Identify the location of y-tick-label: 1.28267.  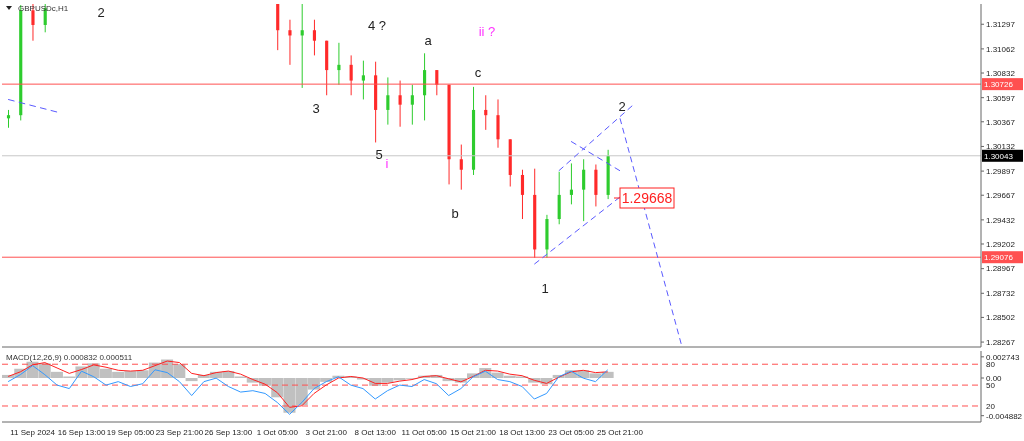
(1001, 342).